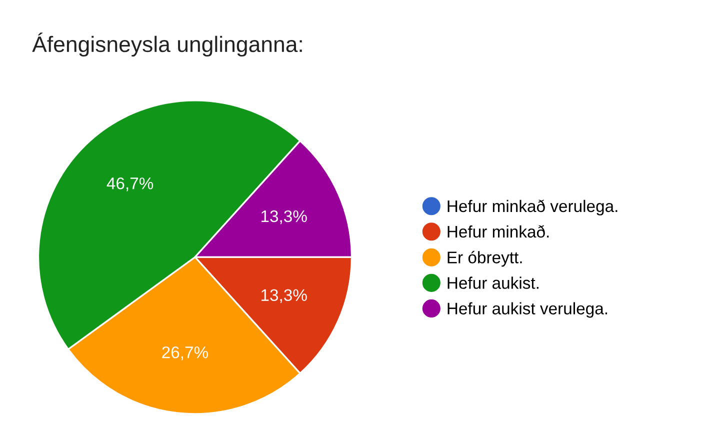 The image size is (713, 446). Describe the element at coordinates (167, 44) in the screenshot. I see `chart-title: Áfengisneysla unglinganna:` at that location.